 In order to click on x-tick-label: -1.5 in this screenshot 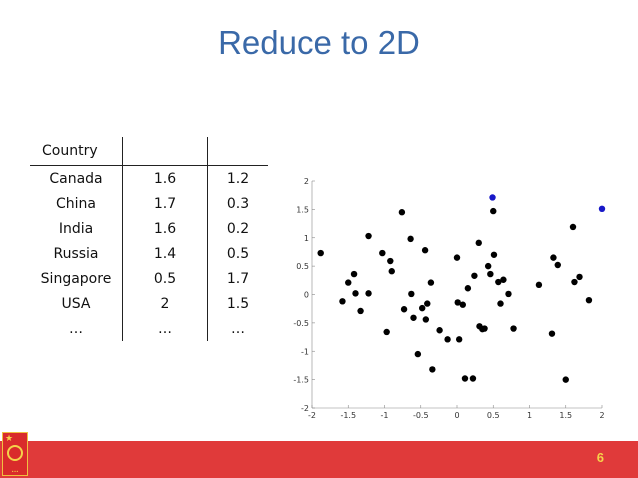, I will do `click(348, 415)`.